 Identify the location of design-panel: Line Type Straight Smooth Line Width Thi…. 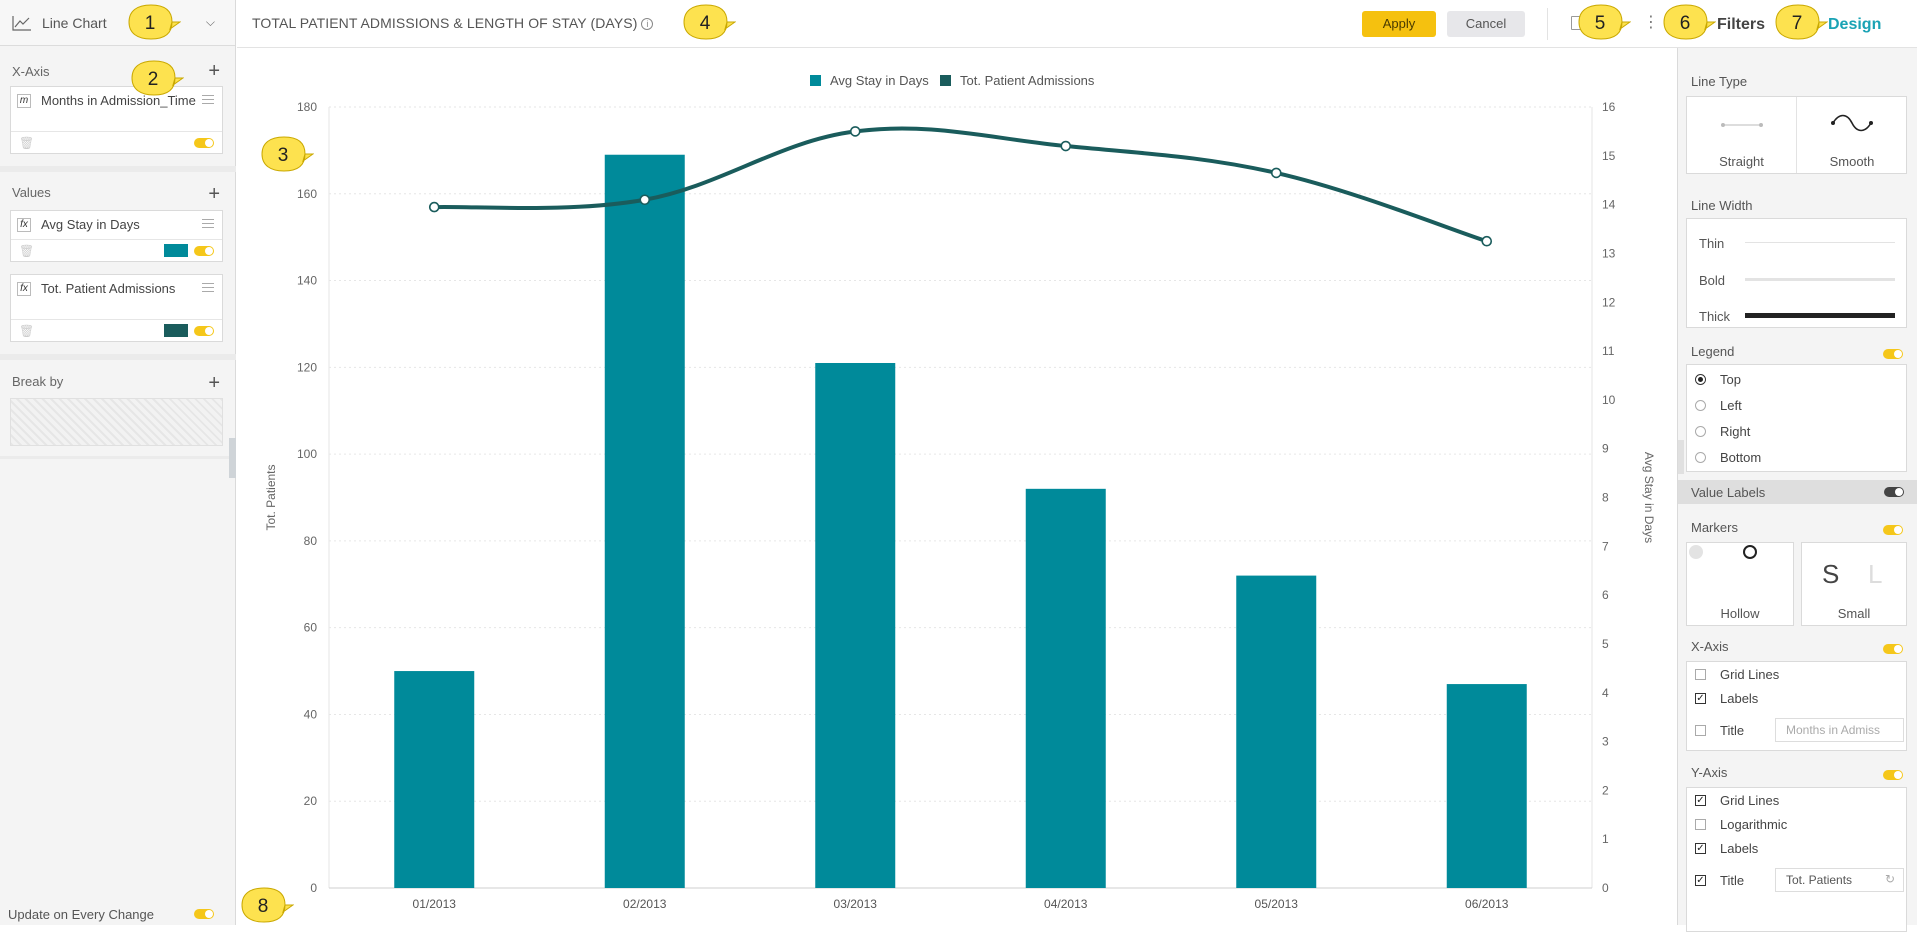
(1797, 490).